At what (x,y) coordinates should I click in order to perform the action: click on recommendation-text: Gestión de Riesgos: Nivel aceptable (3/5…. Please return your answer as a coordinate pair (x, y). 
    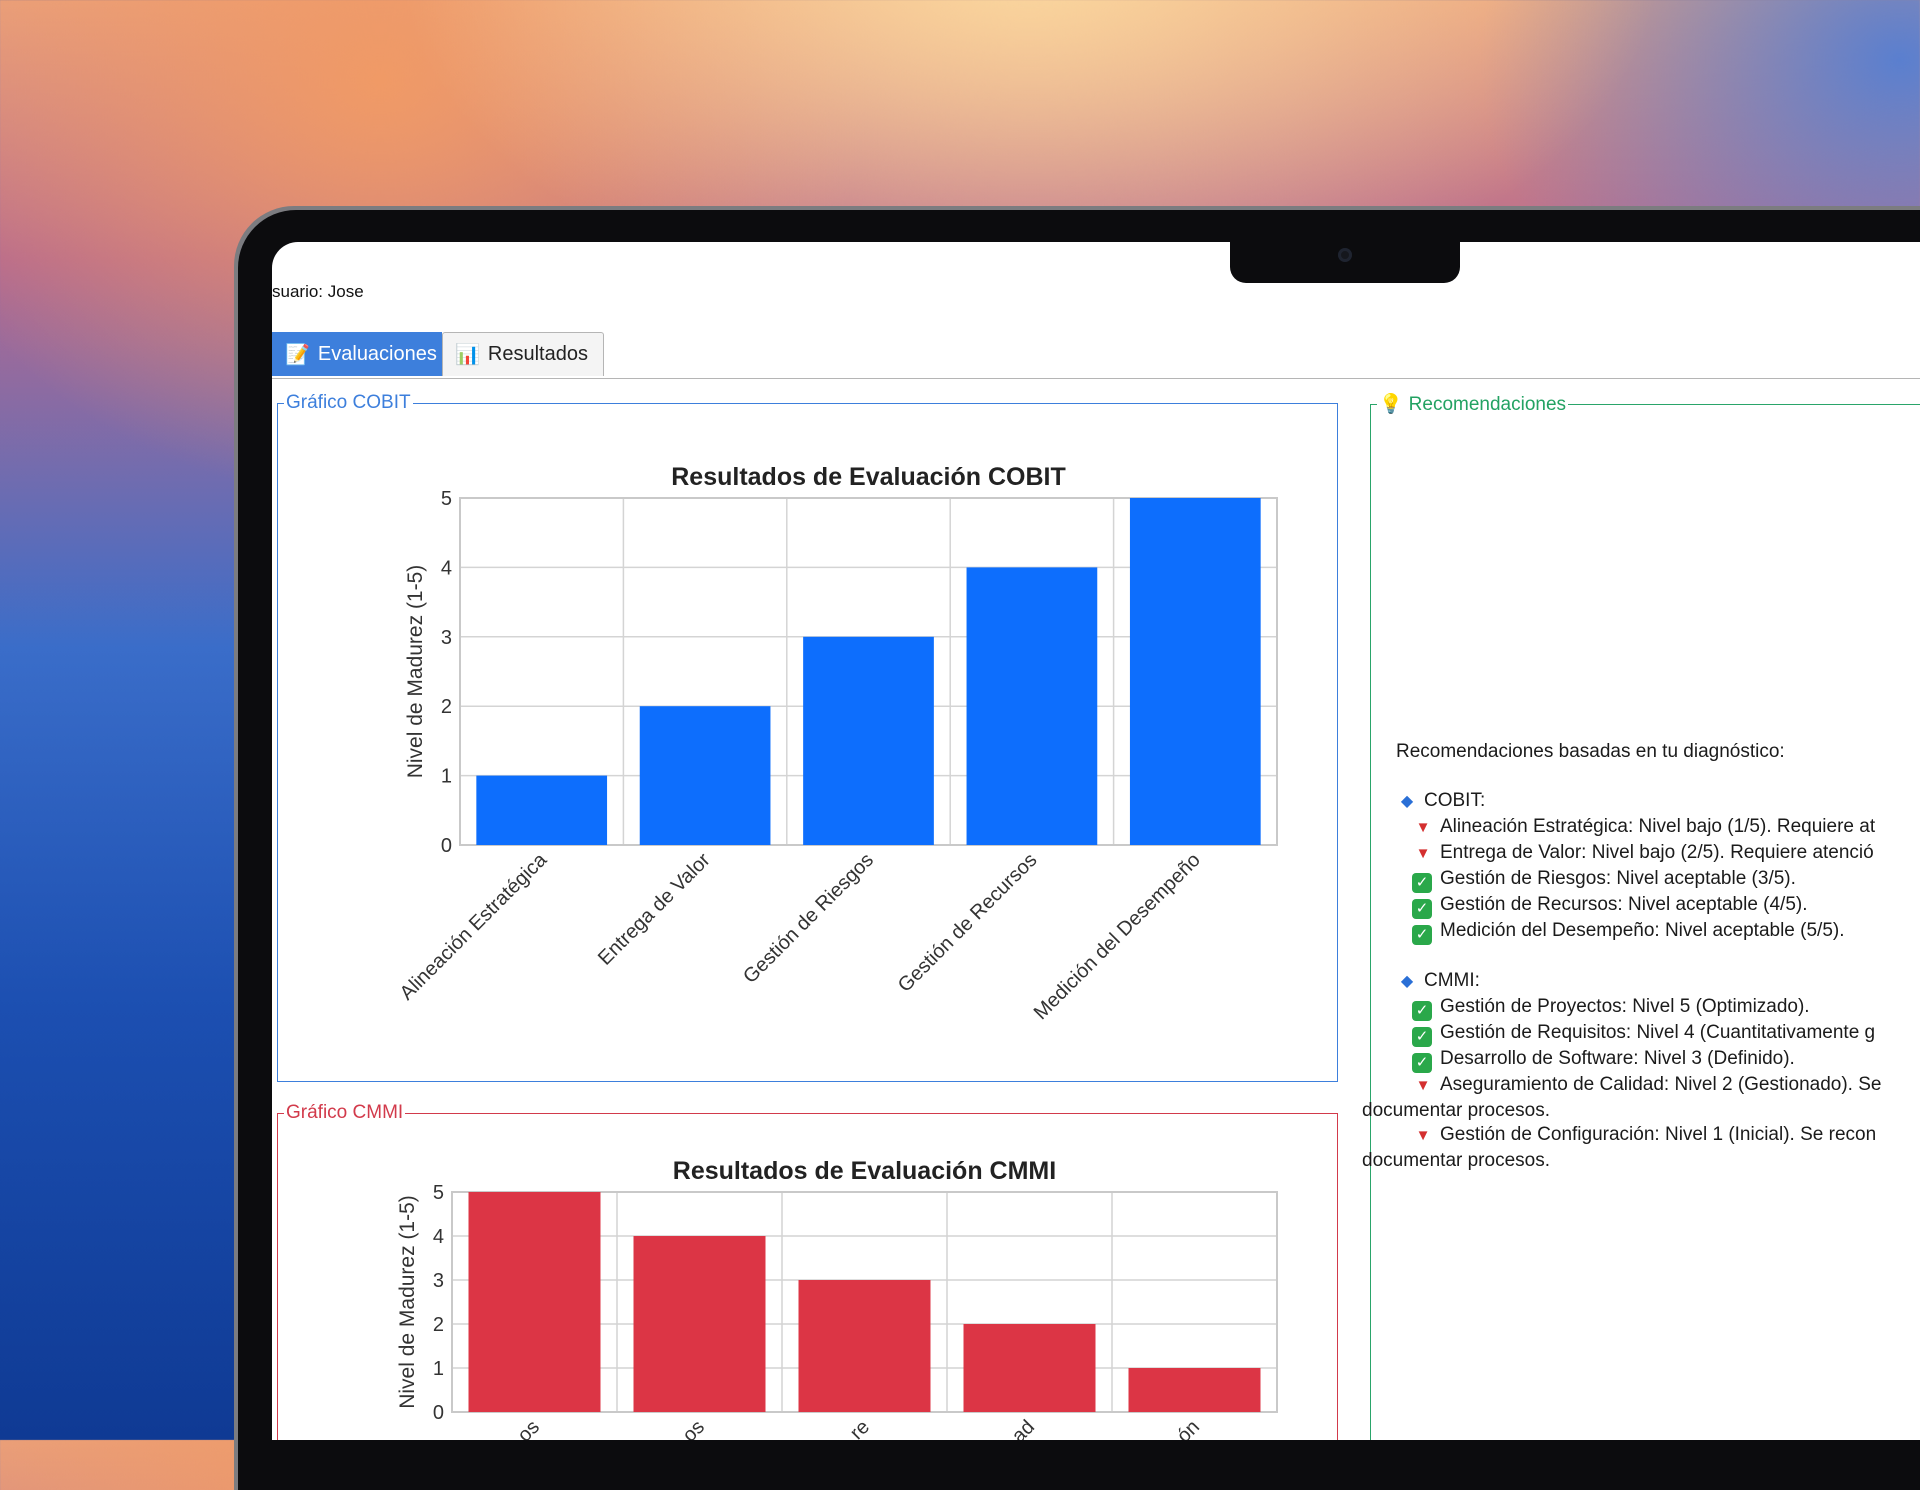
    Looking at the image, I should click on (1618, 878).